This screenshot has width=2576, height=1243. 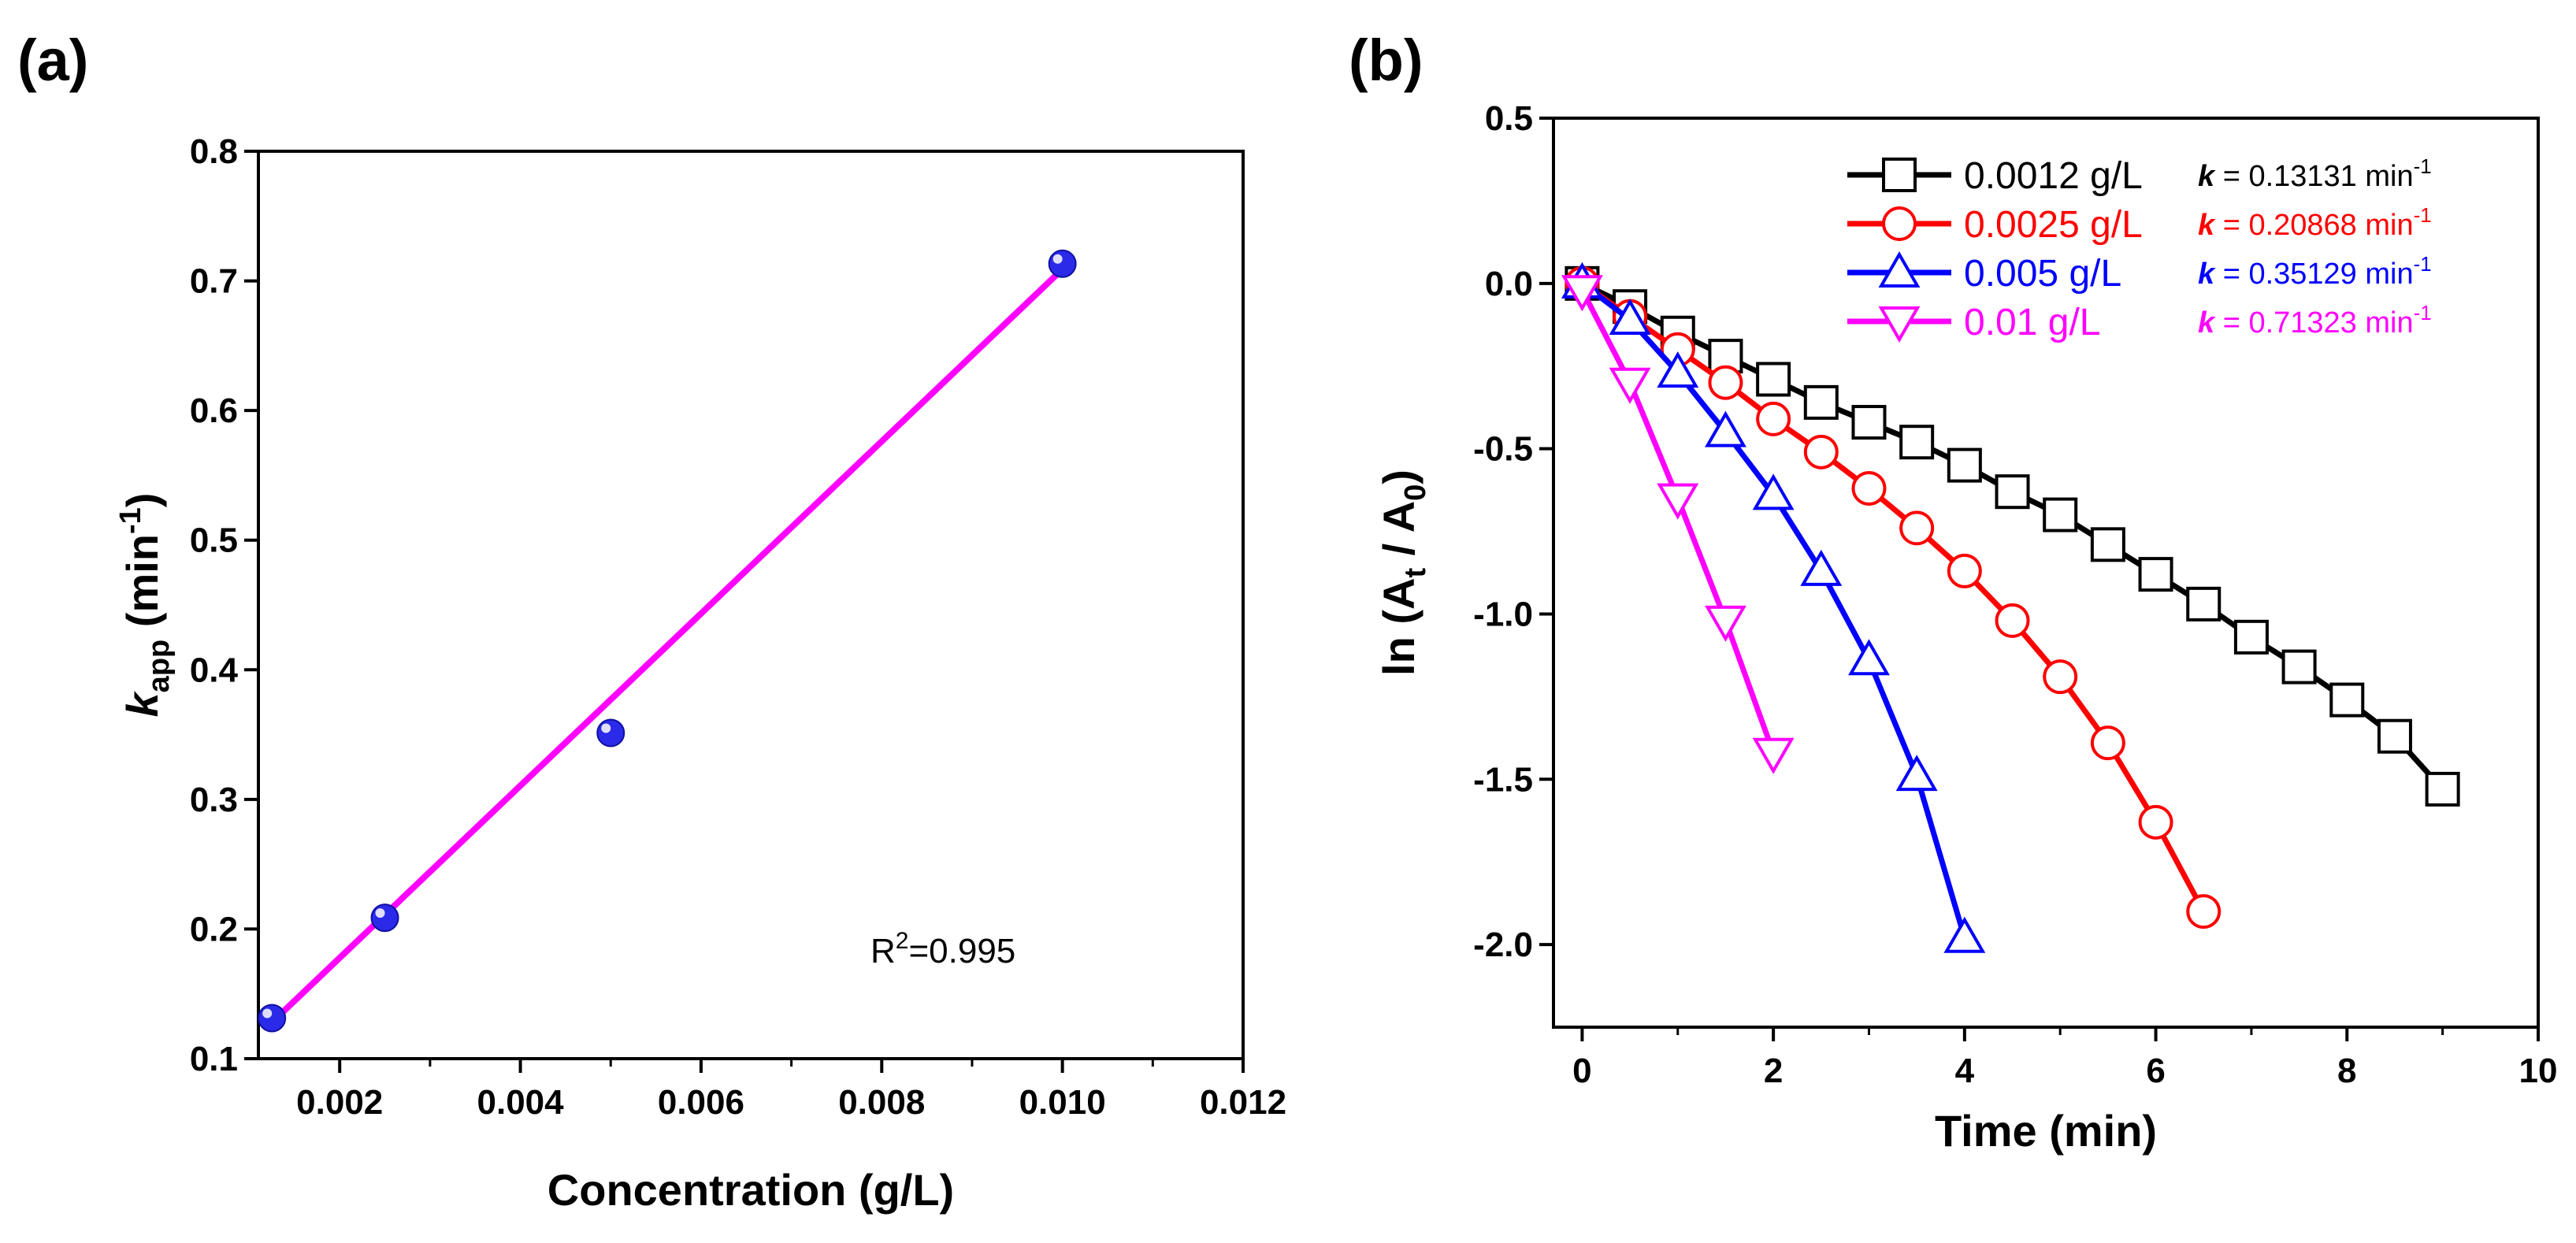 What do you see at coordinates (521, 1102) in the screenshot?
I see `panel-a-x-tick-label: 0.004` at bounding box center [521, 1102].